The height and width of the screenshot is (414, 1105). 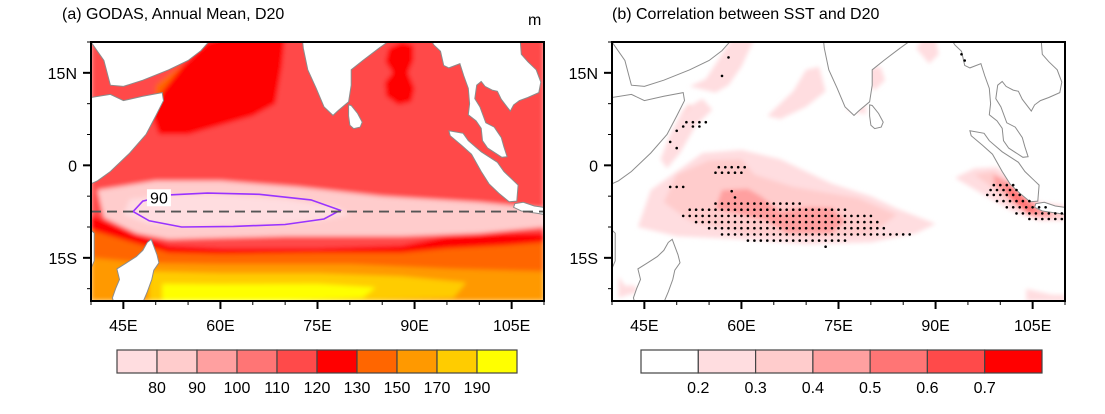 I want to click on colorbar-label: 0.7, so click(x=985, y=388).